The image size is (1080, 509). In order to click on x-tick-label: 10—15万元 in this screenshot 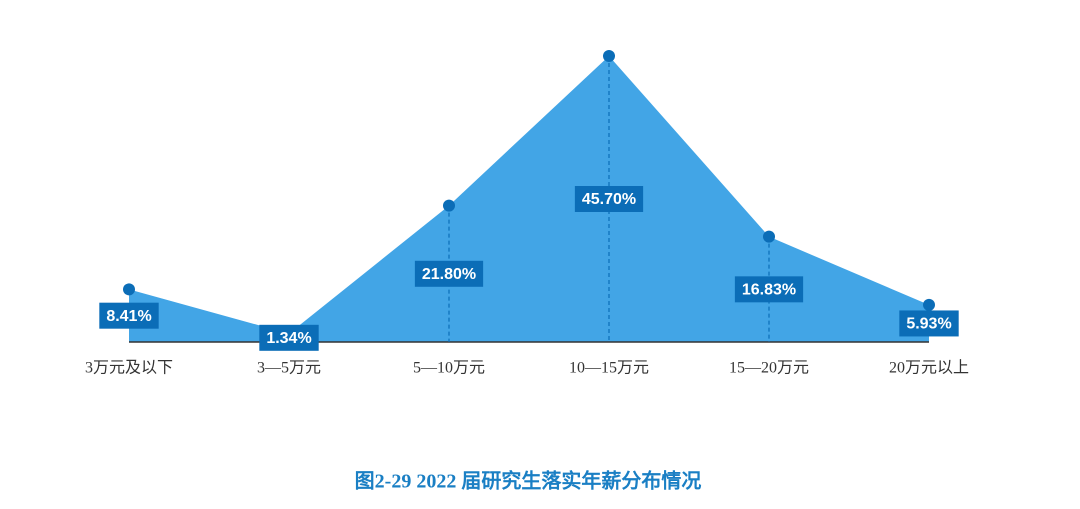, I will do `click(609, 368)`.